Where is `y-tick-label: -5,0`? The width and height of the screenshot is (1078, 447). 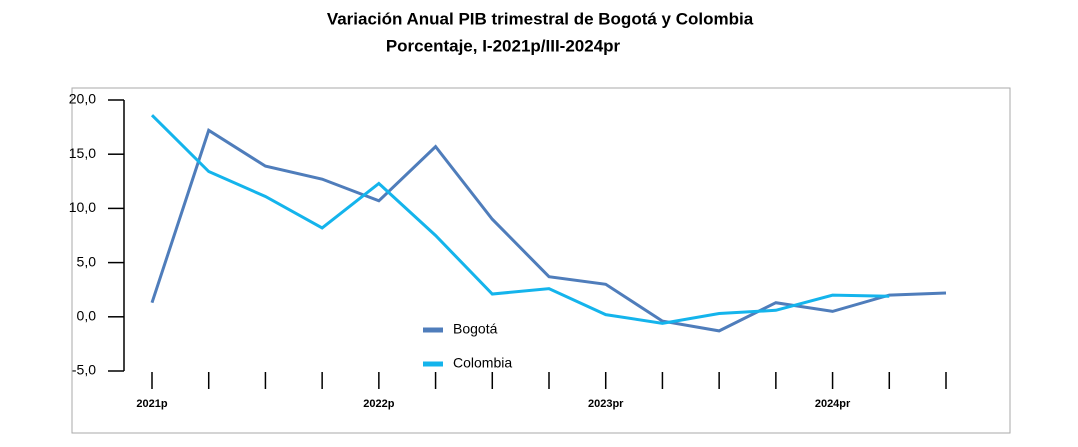
y-tick-label: -5,0 is located at coordinates (84, 370).